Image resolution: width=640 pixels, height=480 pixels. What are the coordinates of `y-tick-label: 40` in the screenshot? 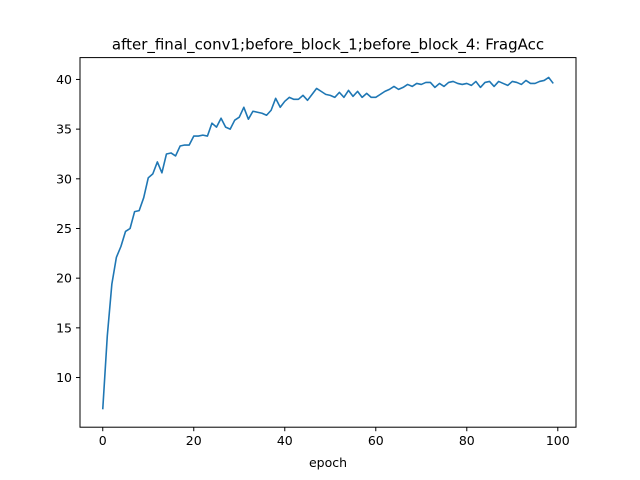 It's located at (64, 79).